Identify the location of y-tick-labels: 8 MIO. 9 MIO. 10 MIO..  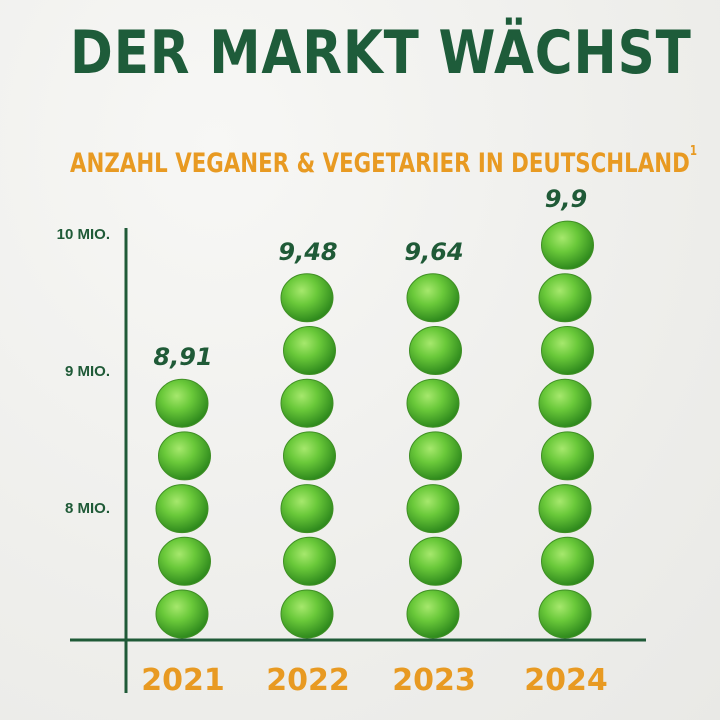
(83, 371).